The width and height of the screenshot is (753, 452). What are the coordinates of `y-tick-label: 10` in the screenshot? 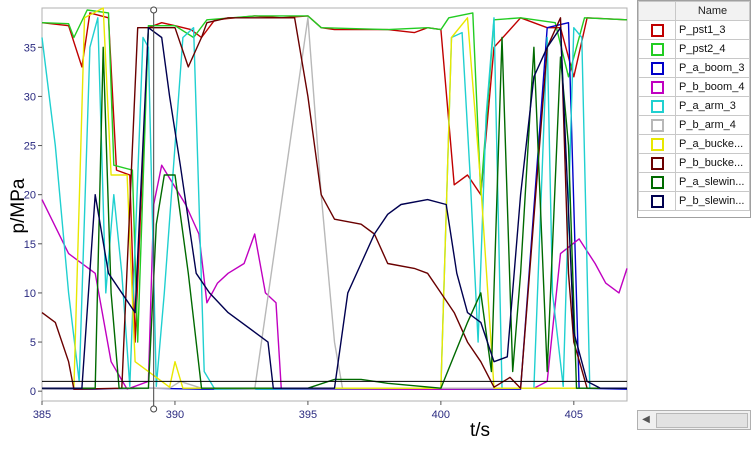 It's located at (30, 294).